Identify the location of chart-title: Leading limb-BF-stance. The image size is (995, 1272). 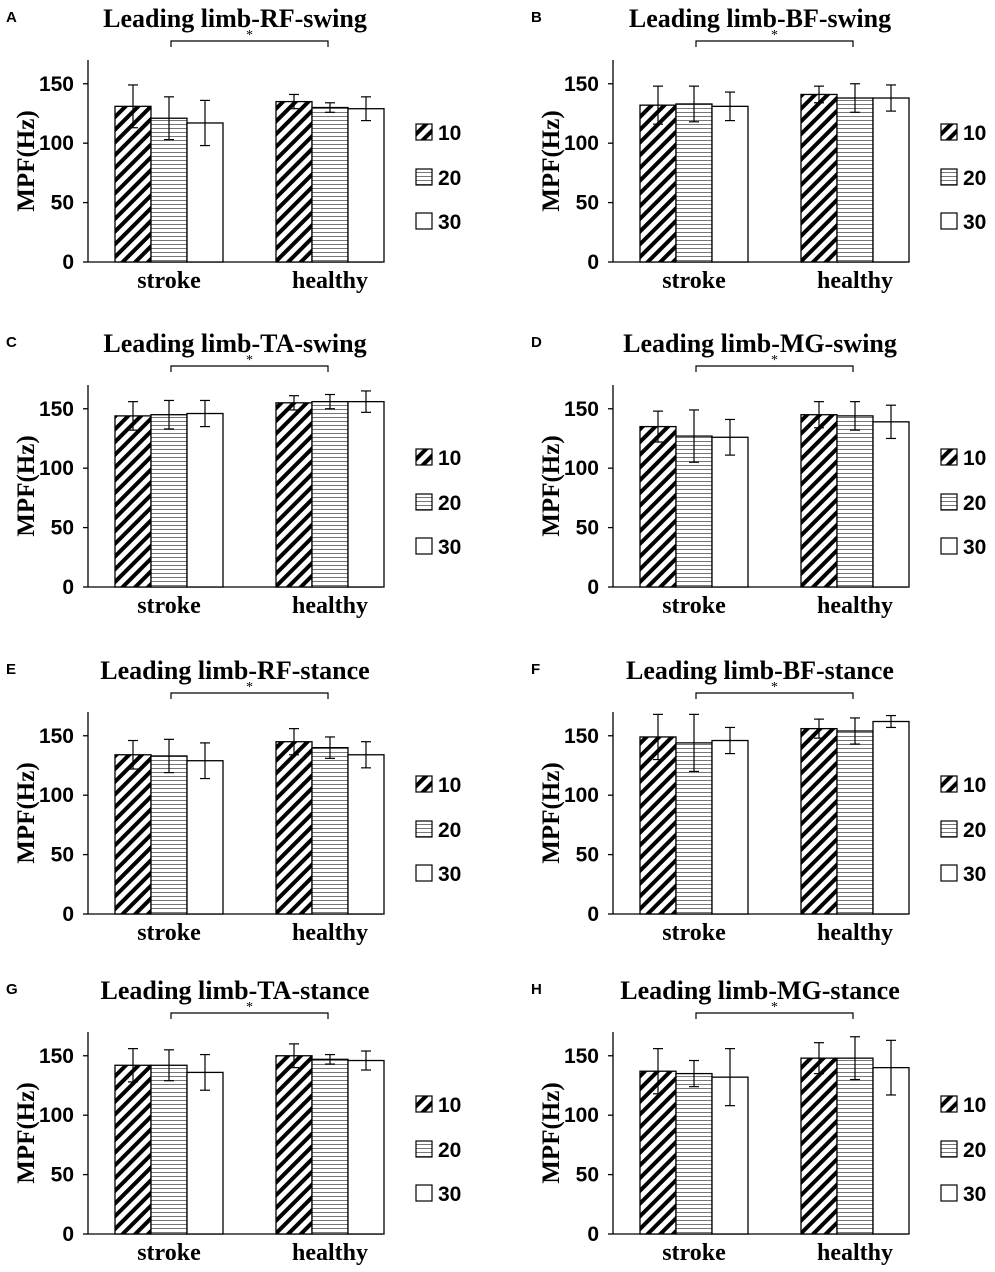
(760, 670).